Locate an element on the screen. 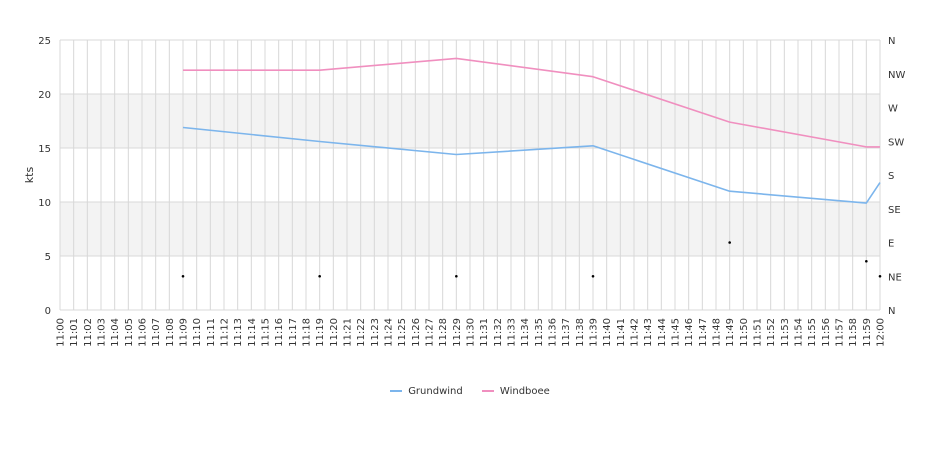  direction-tick-label: SW is located at coordinates (896, 142).